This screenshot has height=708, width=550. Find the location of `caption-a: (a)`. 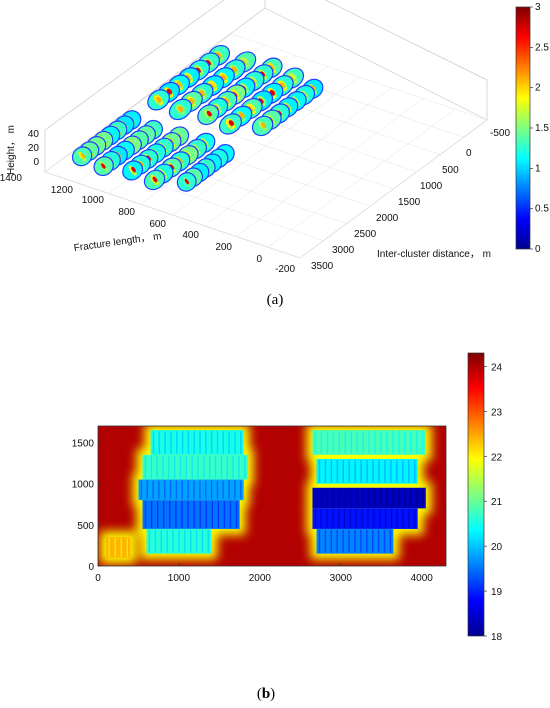

caption-a: (a) is located at coordinates (275, 300).